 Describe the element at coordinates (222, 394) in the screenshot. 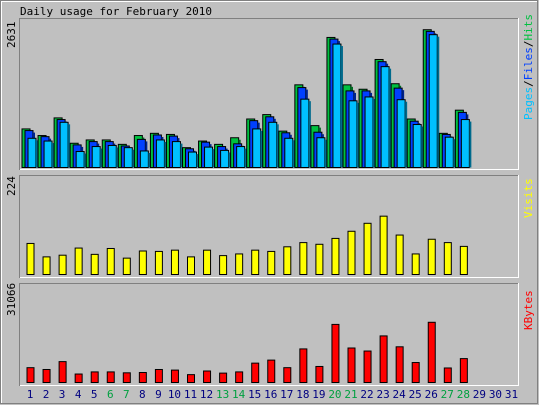

I see `day-label-13: 13` at that location.